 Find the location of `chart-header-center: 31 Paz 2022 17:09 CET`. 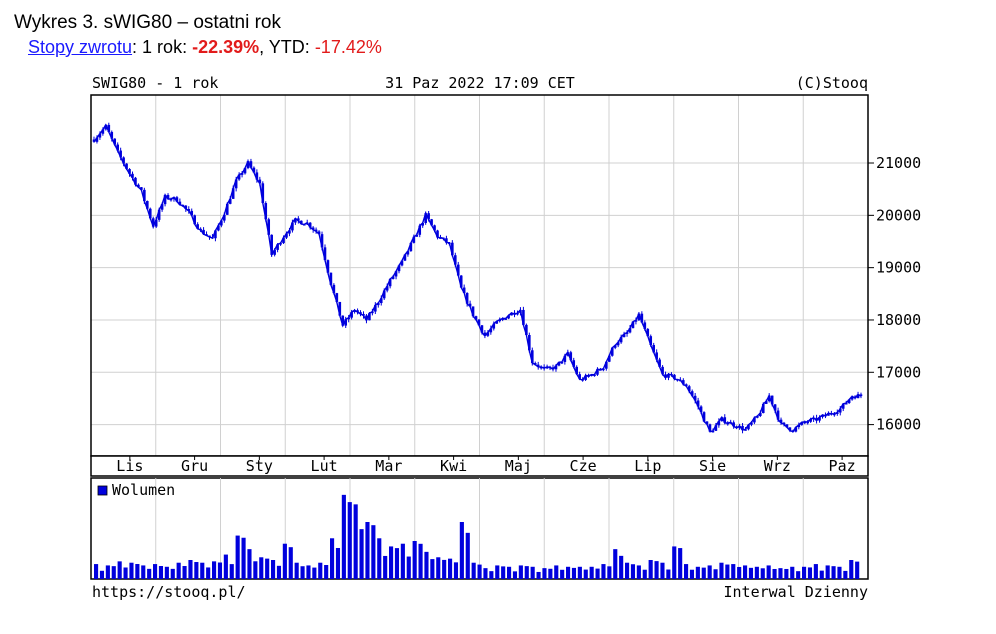

chart-header-center: 31 Paz 2022 17:09 CET is located at coordinates (480, 83).